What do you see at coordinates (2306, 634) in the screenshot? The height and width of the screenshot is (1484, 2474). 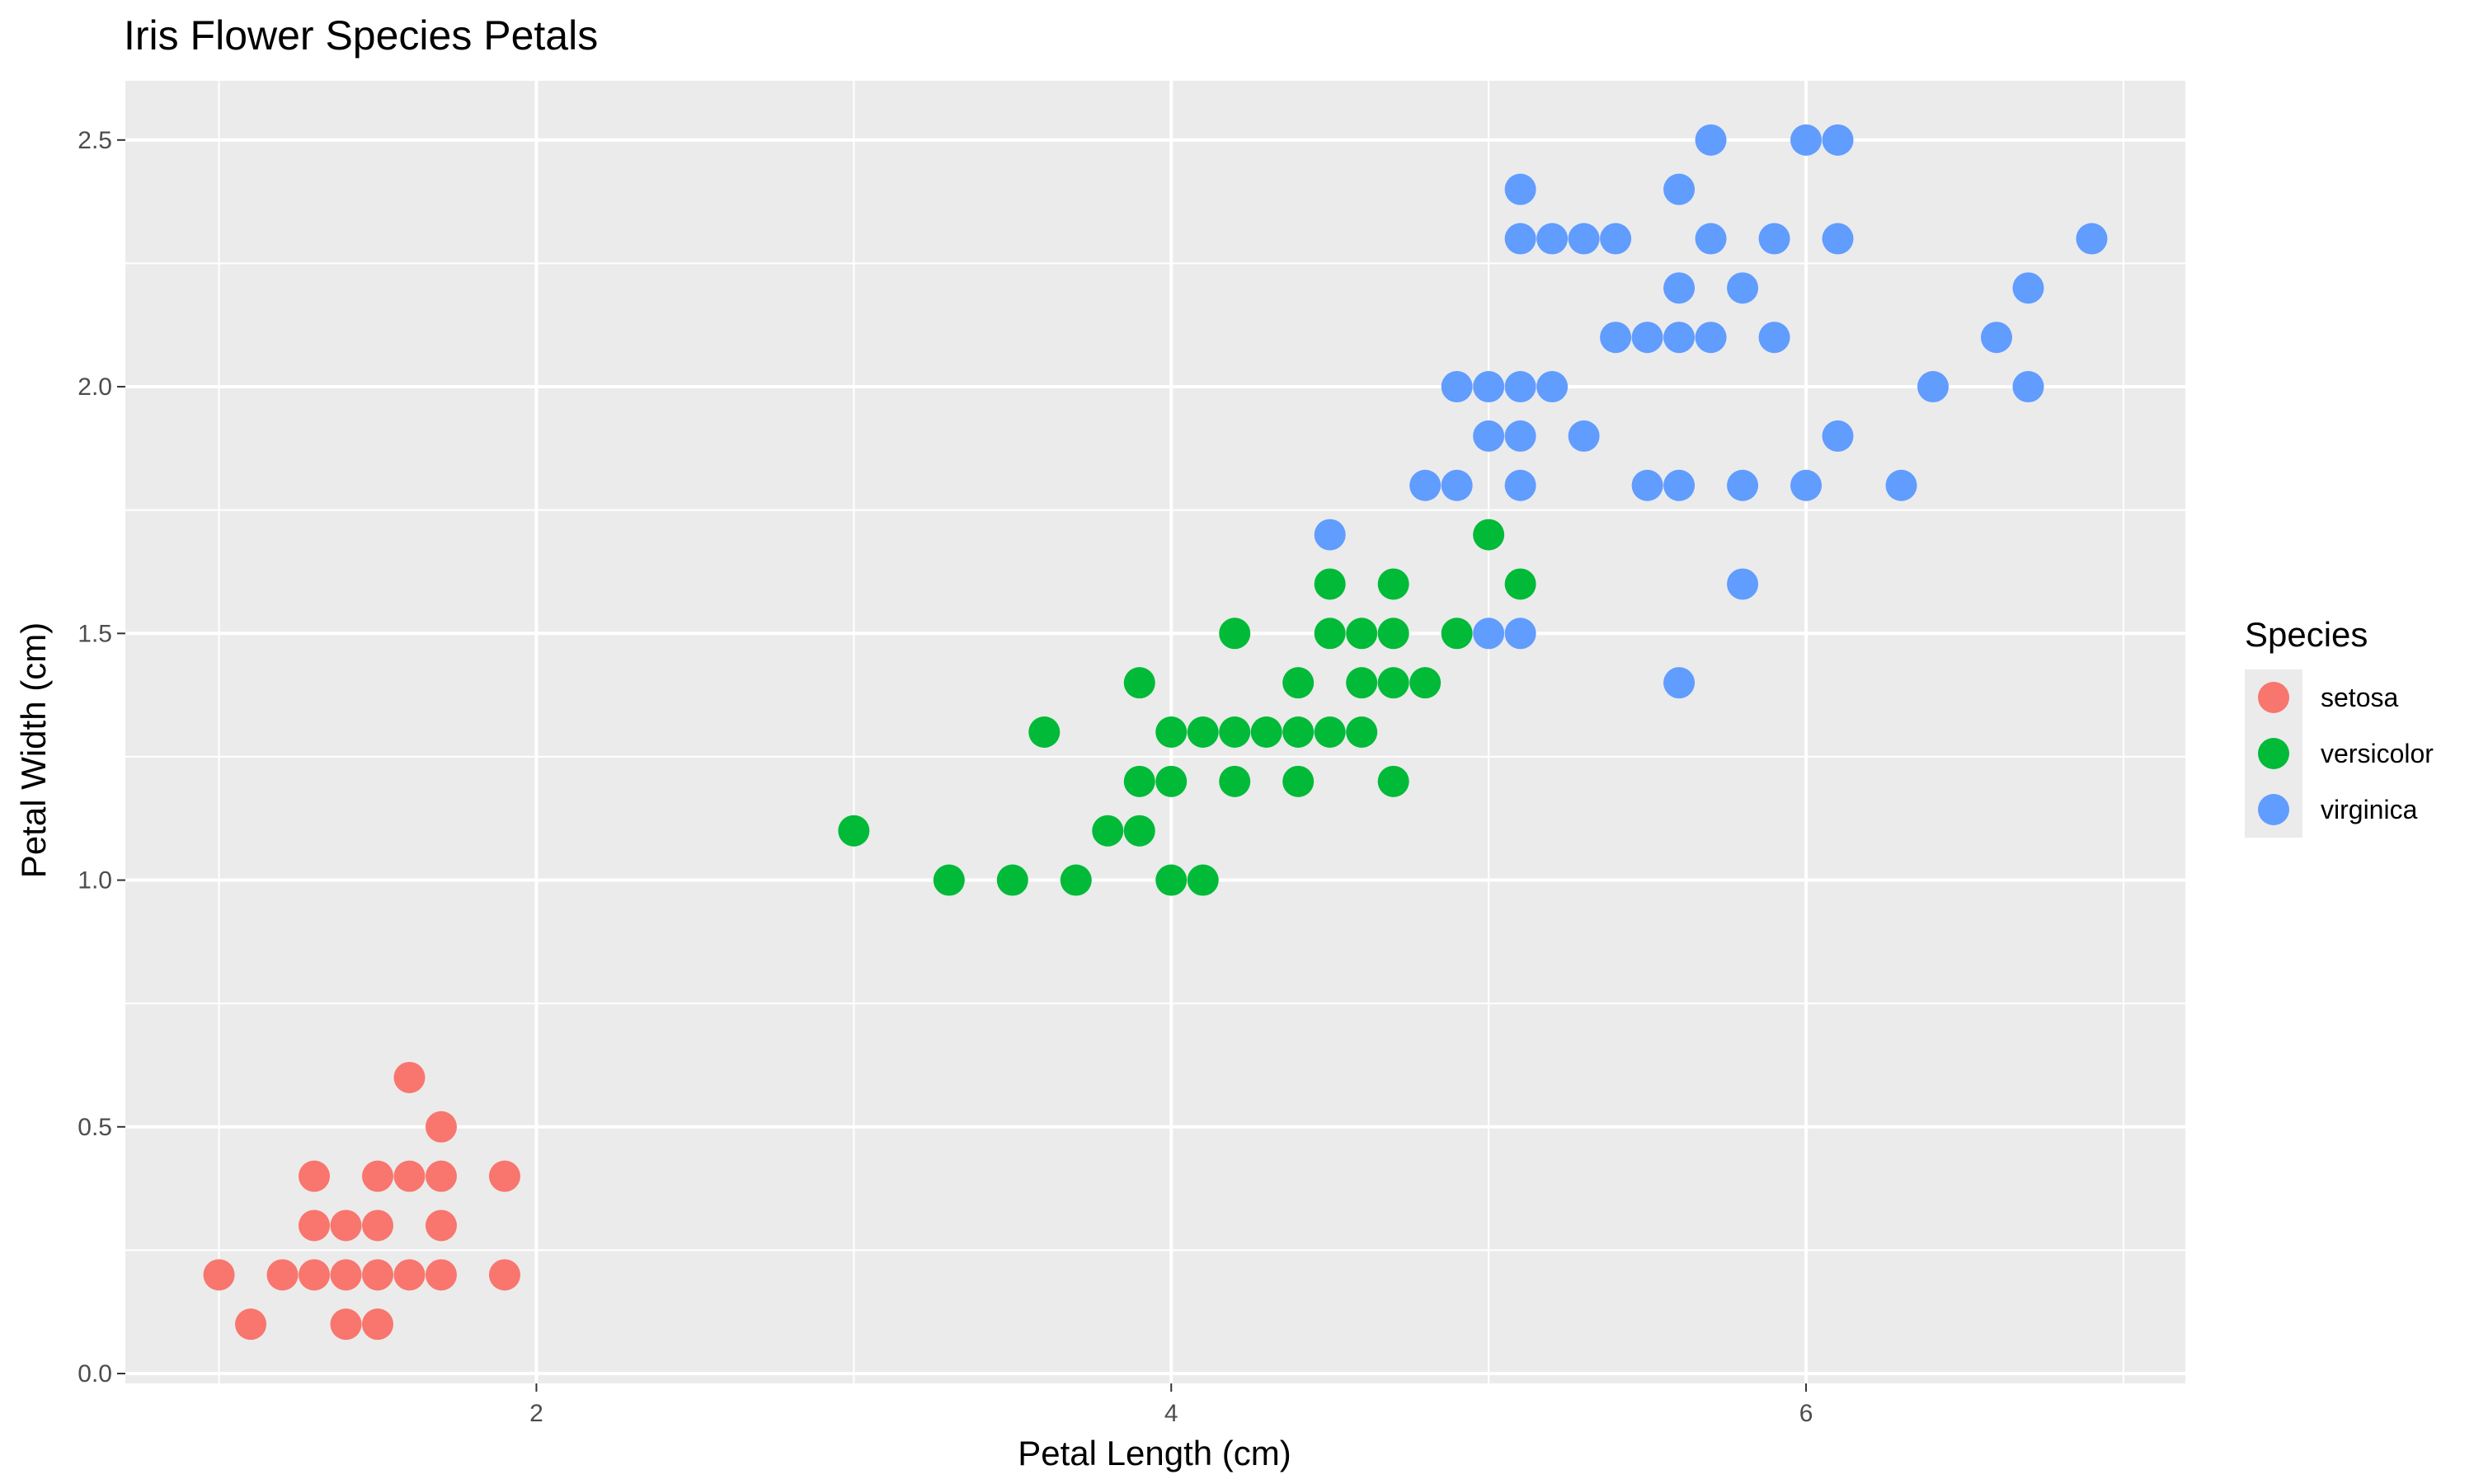 I see `legend-title: Species` at bounding box center [2306, 634].